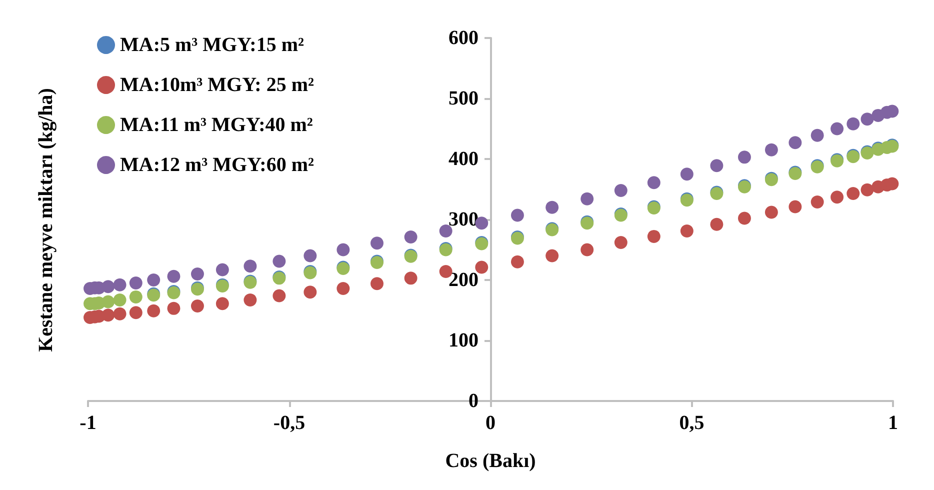  What do you see at coordinates (88, 423) in the screenshot?
I see `x-tick-label: -1` at bounding box center [88, 423].